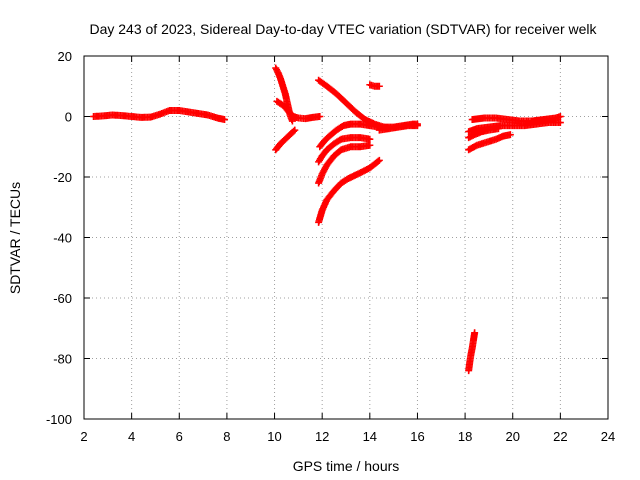 The height and width of the screenshot is (480, 640). What do you see at coordinates (322, 436) in the screenshot?
I see `x-tick-label: 12` at bounding box center [322, 436].